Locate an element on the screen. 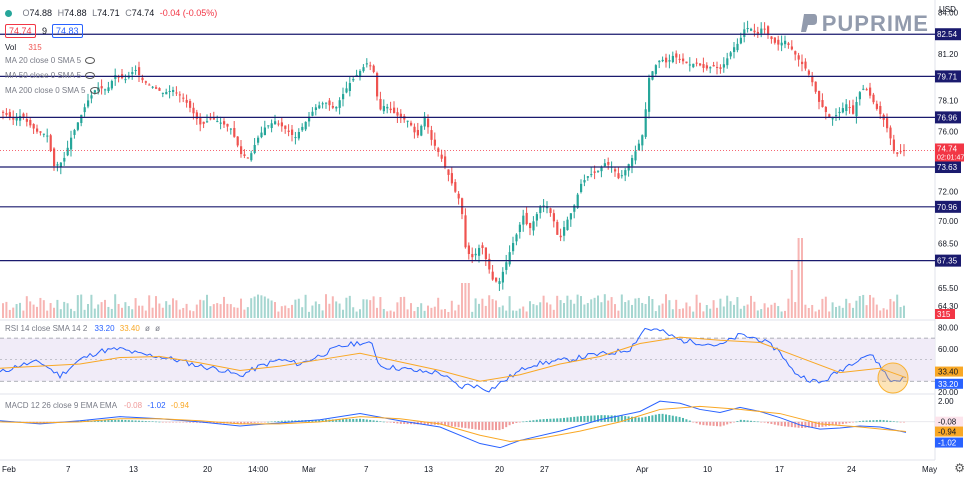 This screenshot has width=973, height=478. ma50-legend: MA 50 close 0 SMA 5 is located at coordinates (50, 75).